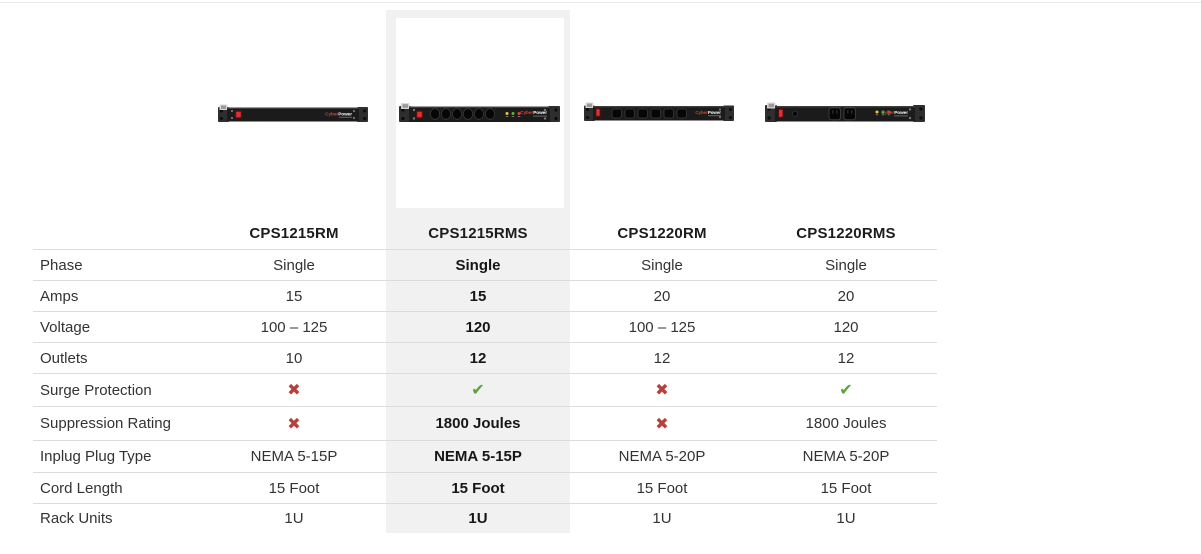  I want to click on row-label: Amps, so click(59, 296).